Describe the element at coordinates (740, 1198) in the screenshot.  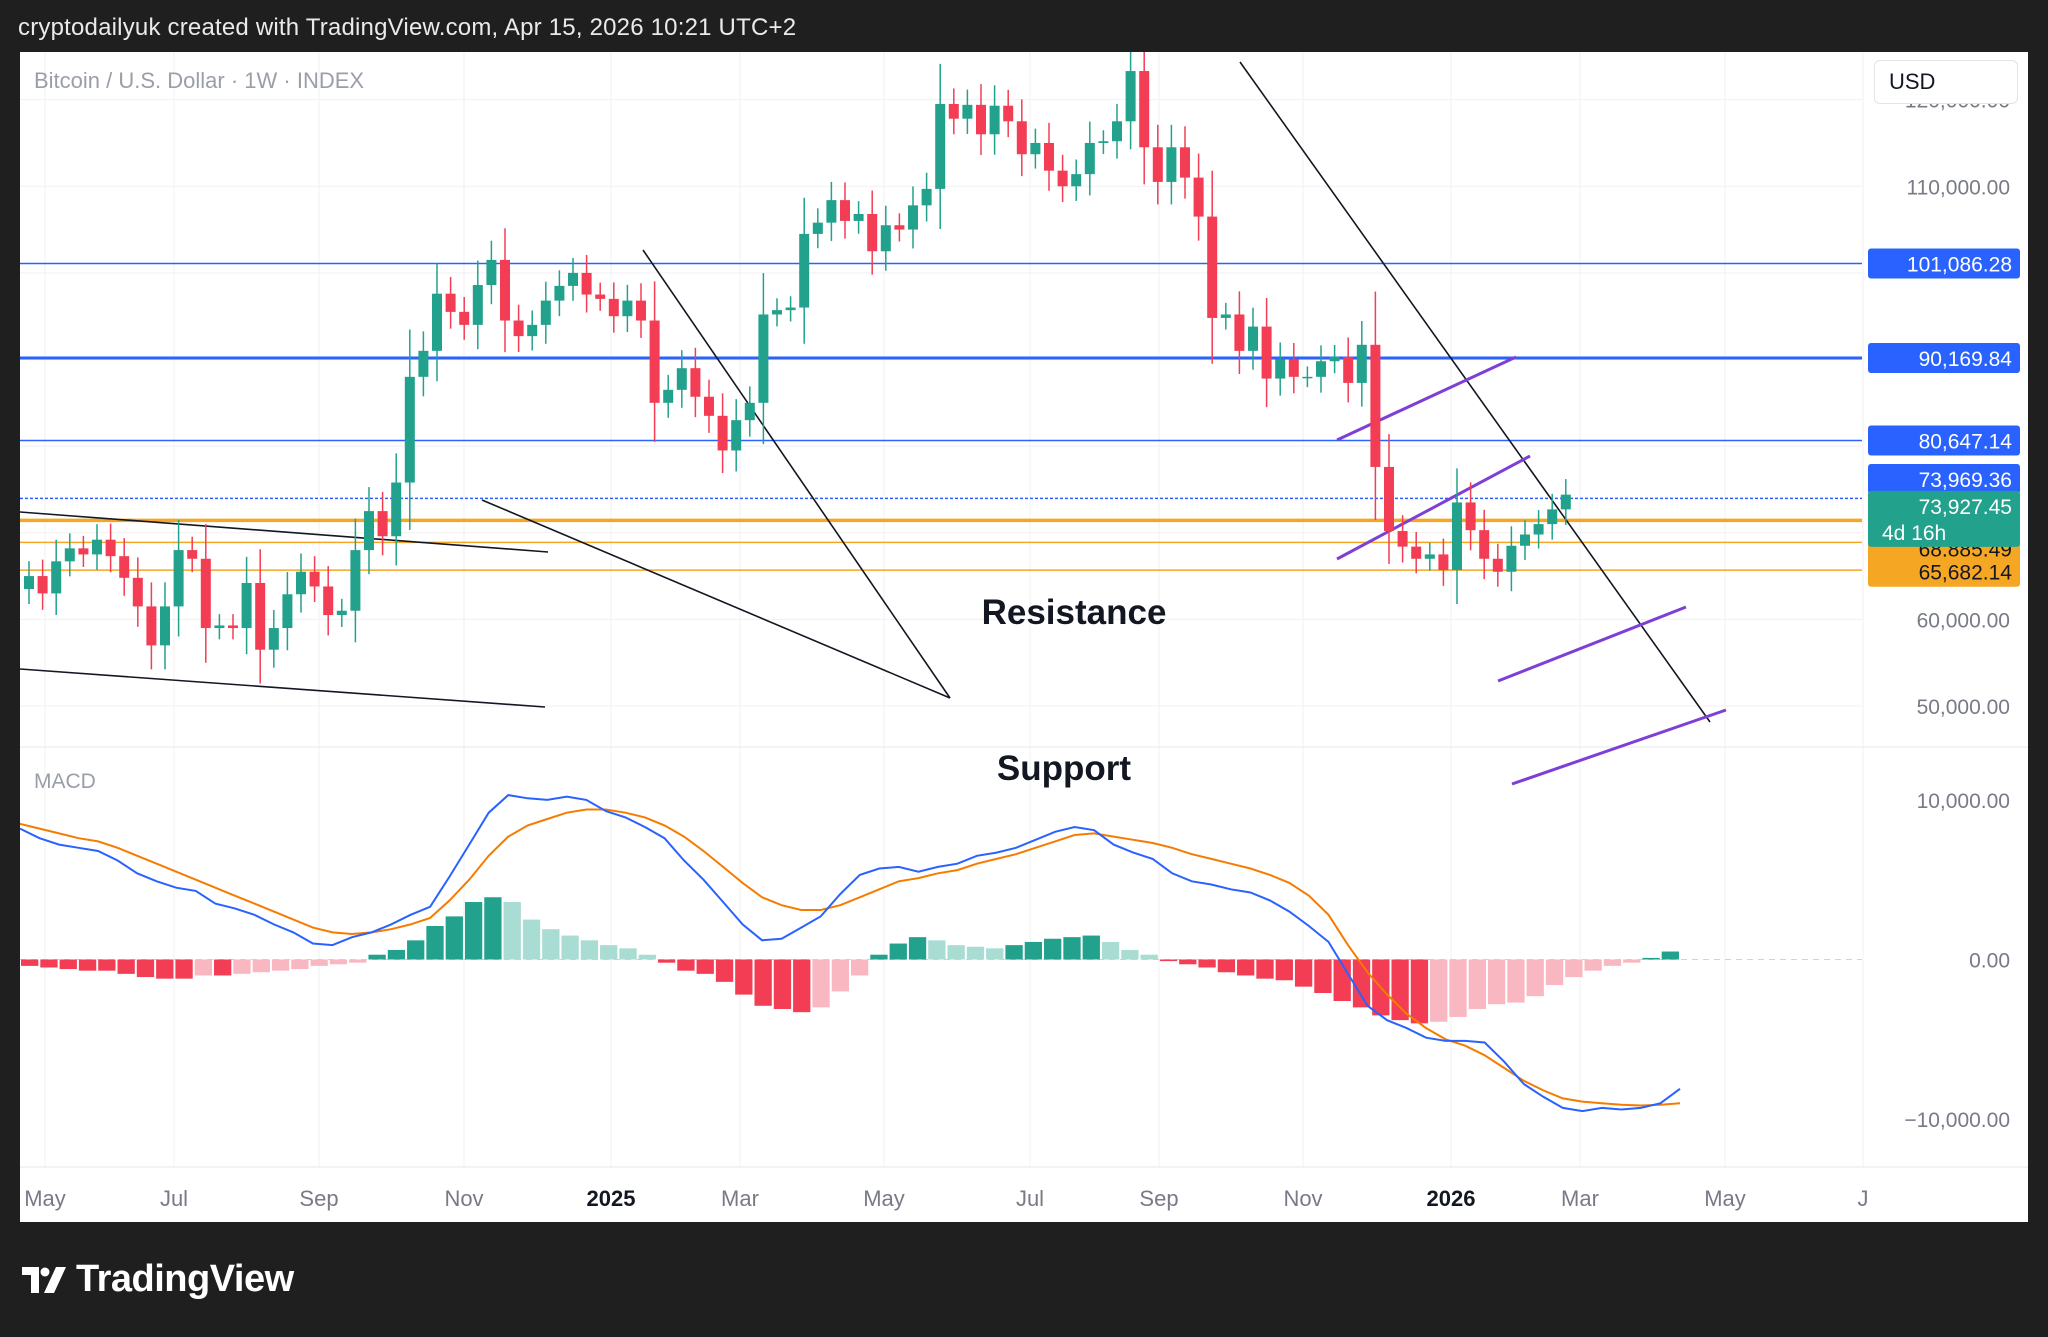
I see `time-tick-label: Mar` at that location.